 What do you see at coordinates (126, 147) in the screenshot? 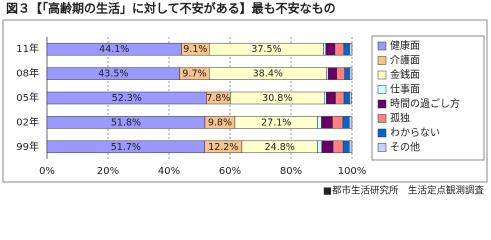
I see `value-label: 51.7%` at bounding box center [126, 147].